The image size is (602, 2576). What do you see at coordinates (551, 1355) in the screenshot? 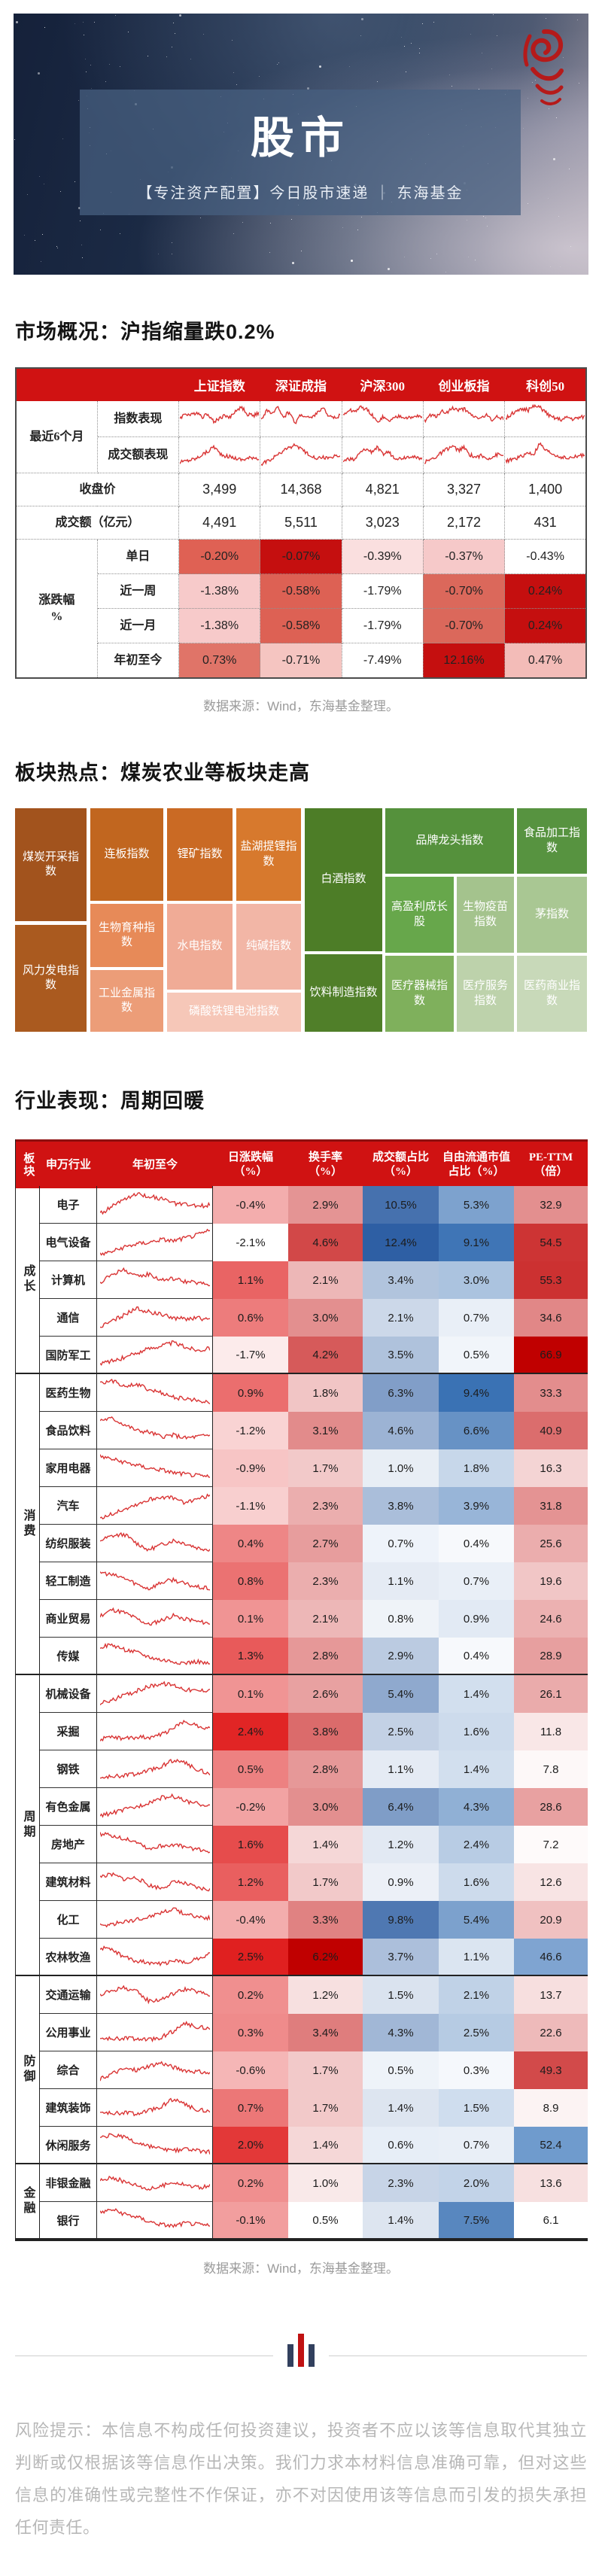
I see `industry-value-cell: 66.9` at bounding box center [551, 1355].